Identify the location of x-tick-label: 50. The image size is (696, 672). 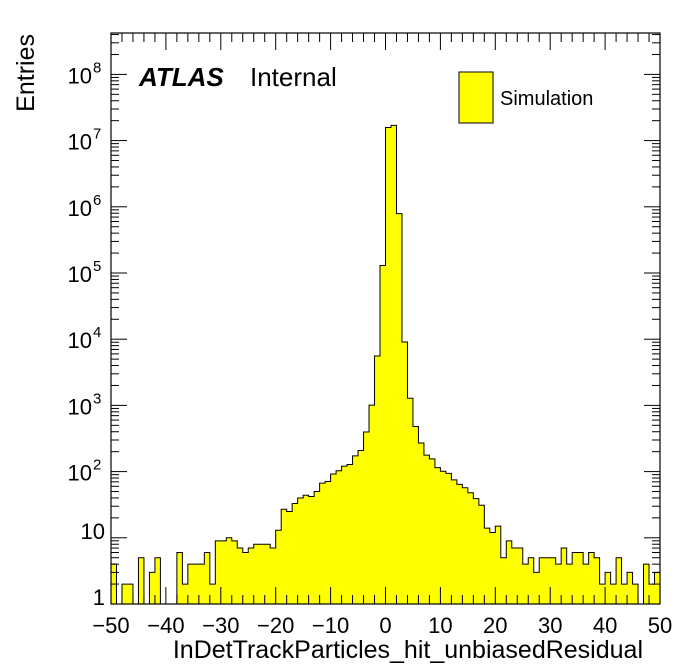
(660, 625).